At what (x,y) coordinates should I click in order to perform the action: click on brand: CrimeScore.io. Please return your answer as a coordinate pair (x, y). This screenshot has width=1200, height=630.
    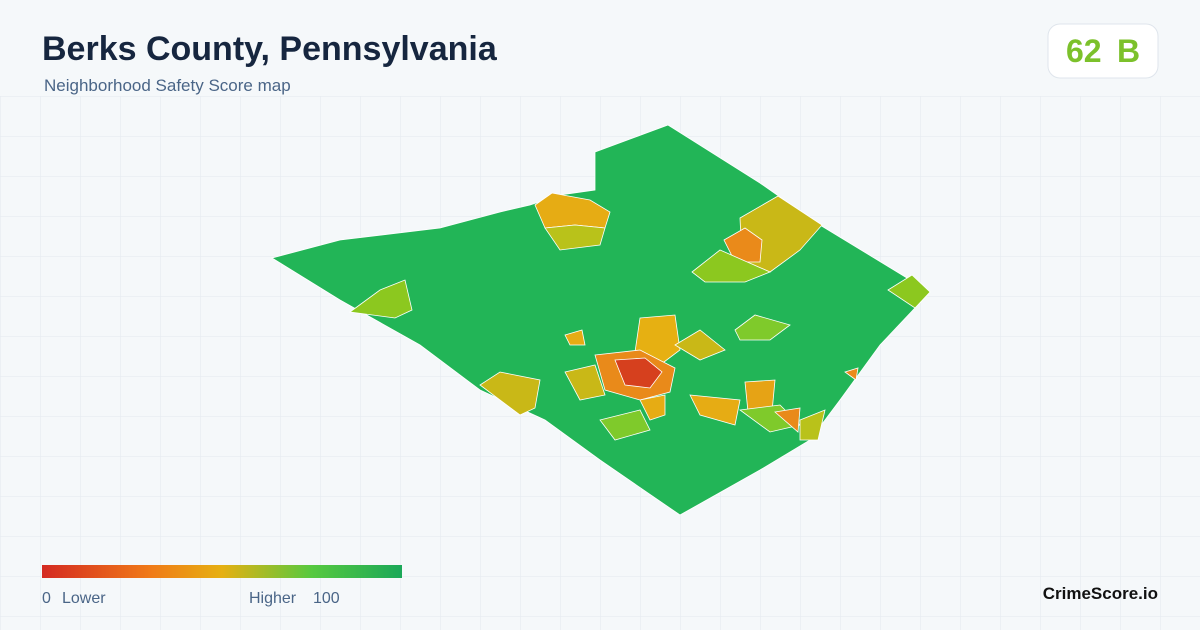
    Looking at the image, I should click on (1100, 593).